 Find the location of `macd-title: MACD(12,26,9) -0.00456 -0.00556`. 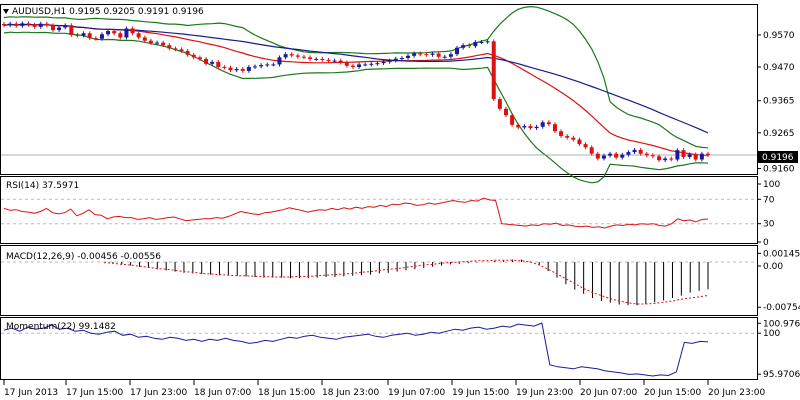

macd-title: MACD(12,26,9) -0.00456 -0.00556 is located at coordinates (83, 257).